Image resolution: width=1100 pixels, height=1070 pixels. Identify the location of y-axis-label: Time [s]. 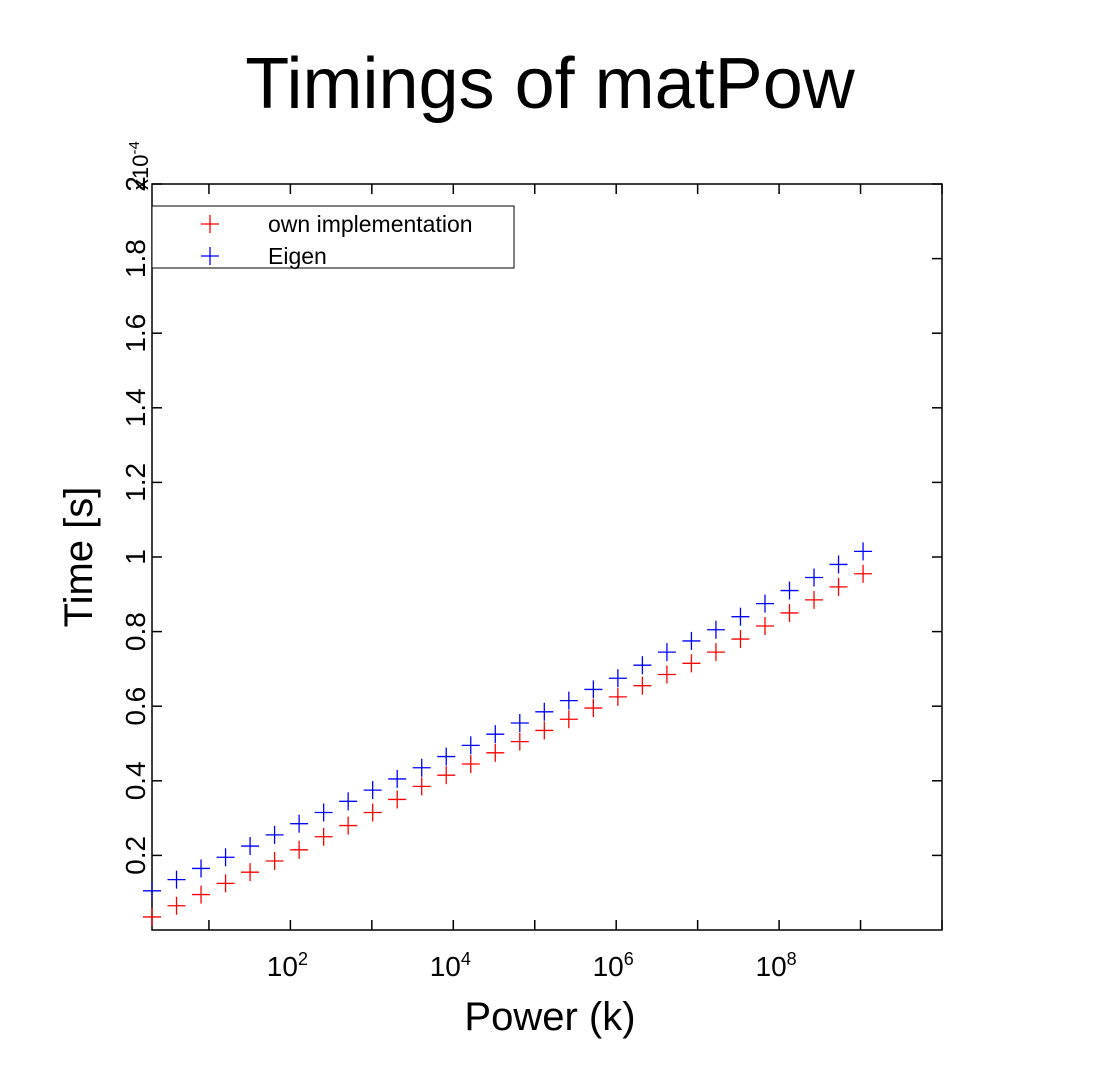
(79, 557).